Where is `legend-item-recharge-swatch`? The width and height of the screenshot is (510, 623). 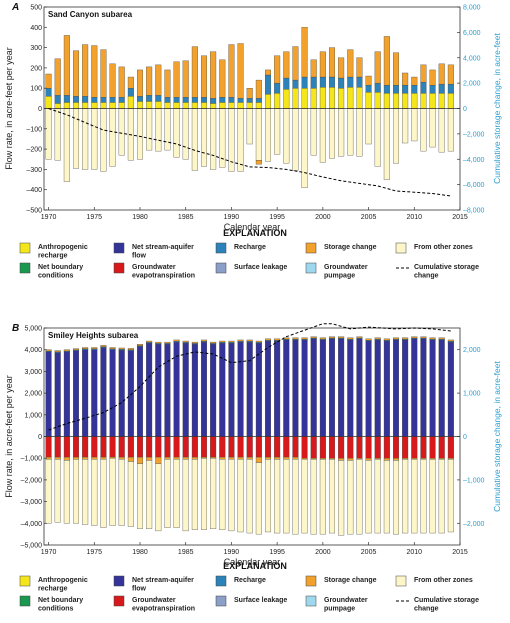 legend-item-recharge-swatch is located at coordinates (221, 248).